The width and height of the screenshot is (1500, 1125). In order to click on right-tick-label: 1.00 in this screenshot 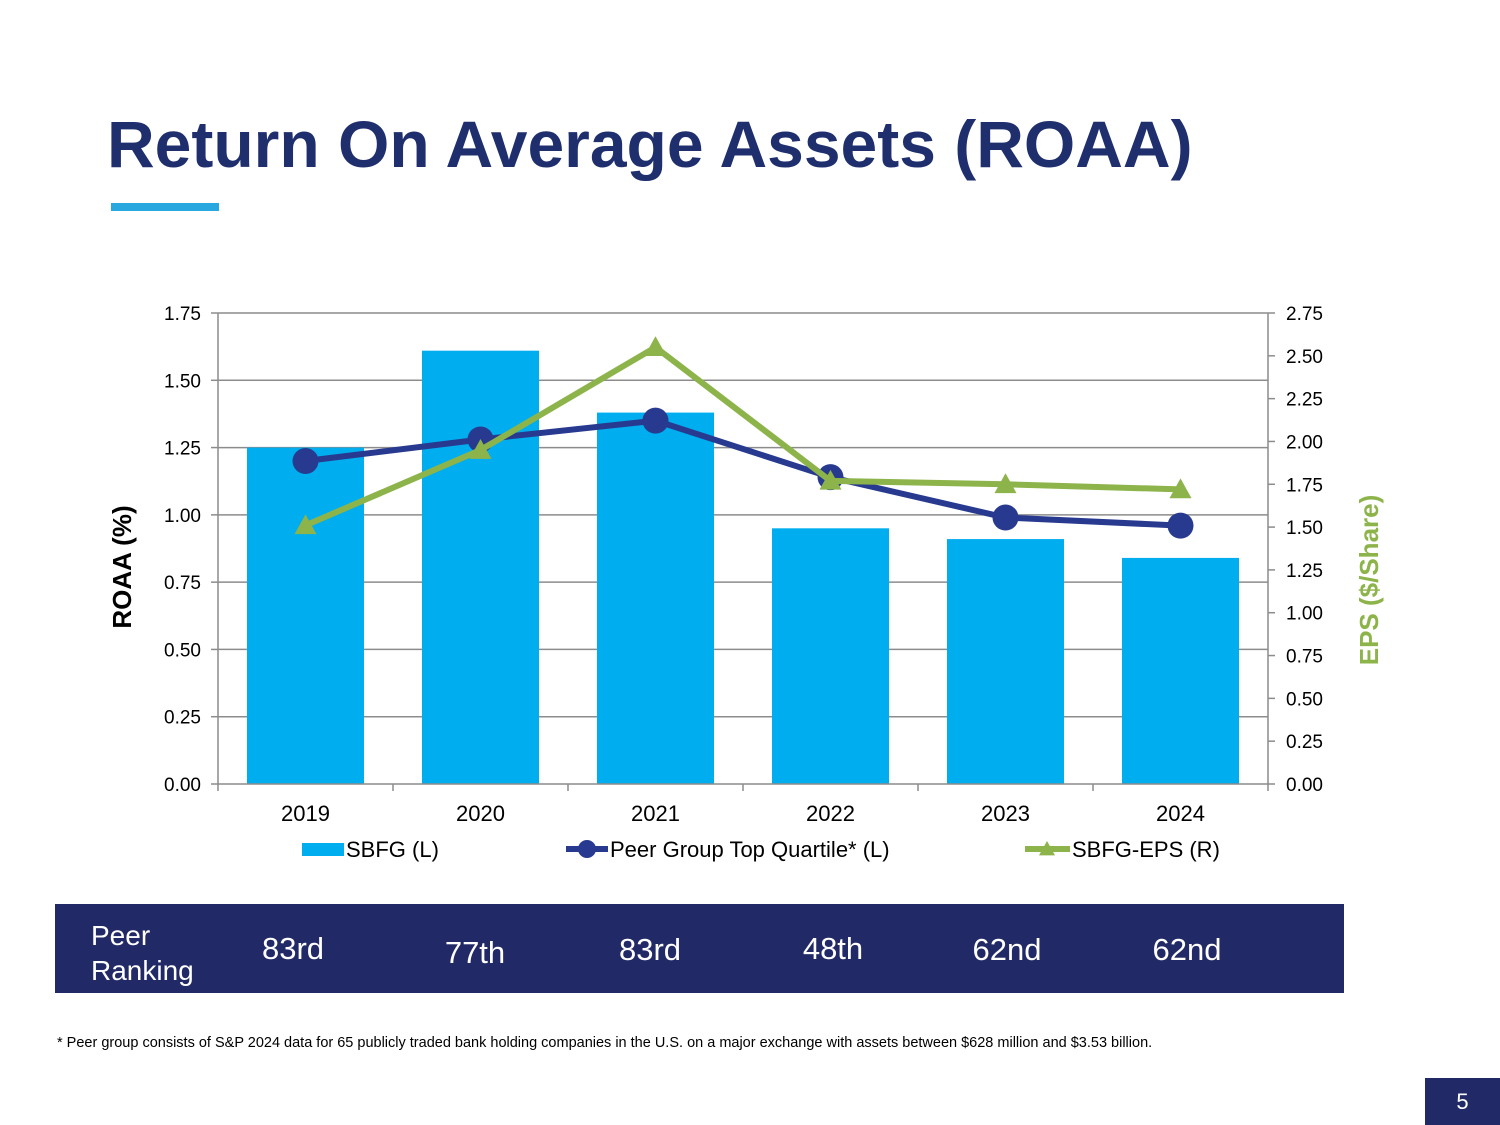, I will do `click(1304, 614)`.